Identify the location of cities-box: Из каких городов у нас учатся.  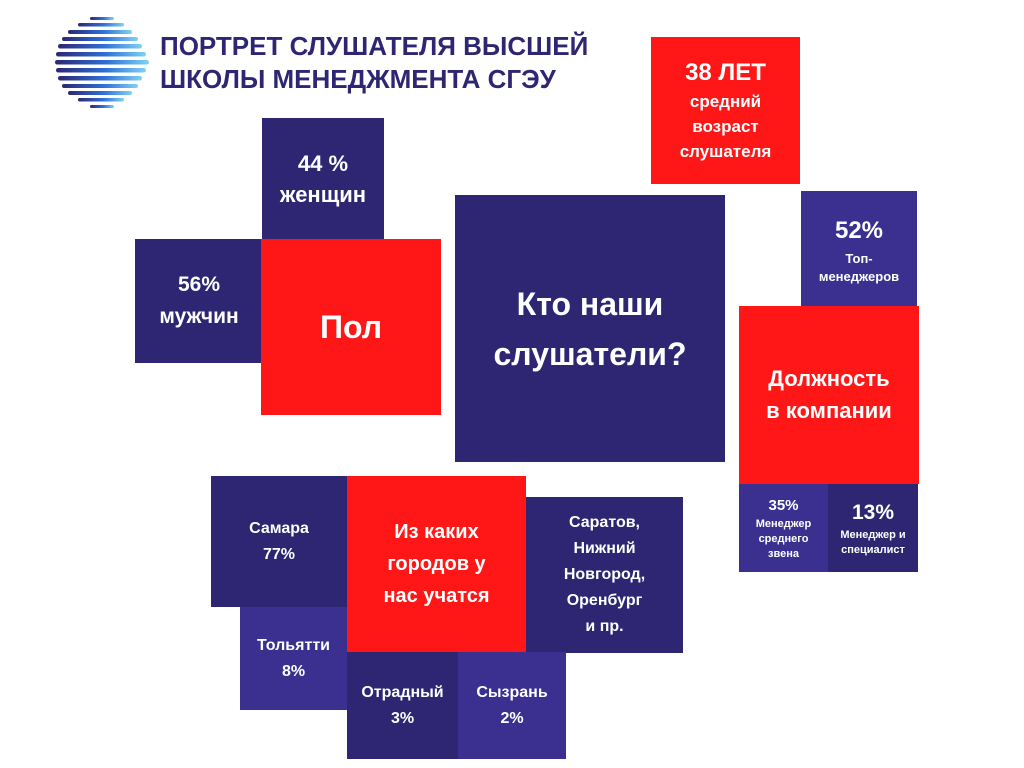
(436, 564).